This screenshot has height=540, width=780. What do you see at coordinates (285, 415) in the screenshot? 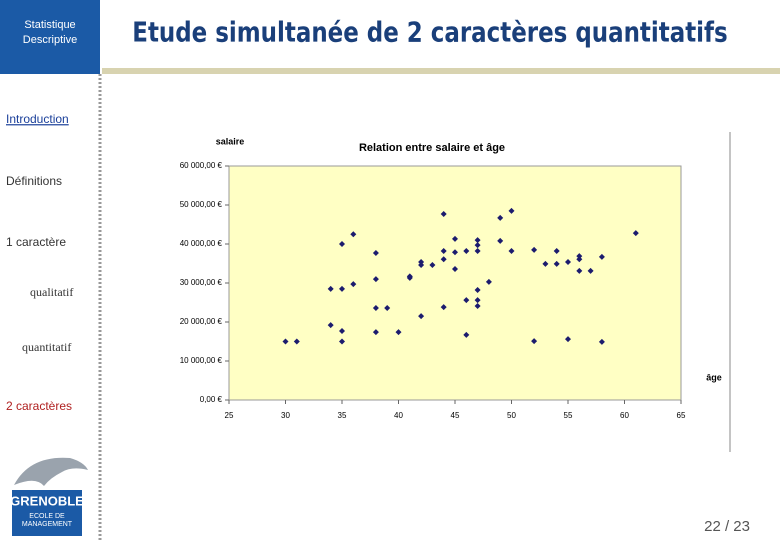
I see `x-tick-label: 30` at bounding box center [285, 415].